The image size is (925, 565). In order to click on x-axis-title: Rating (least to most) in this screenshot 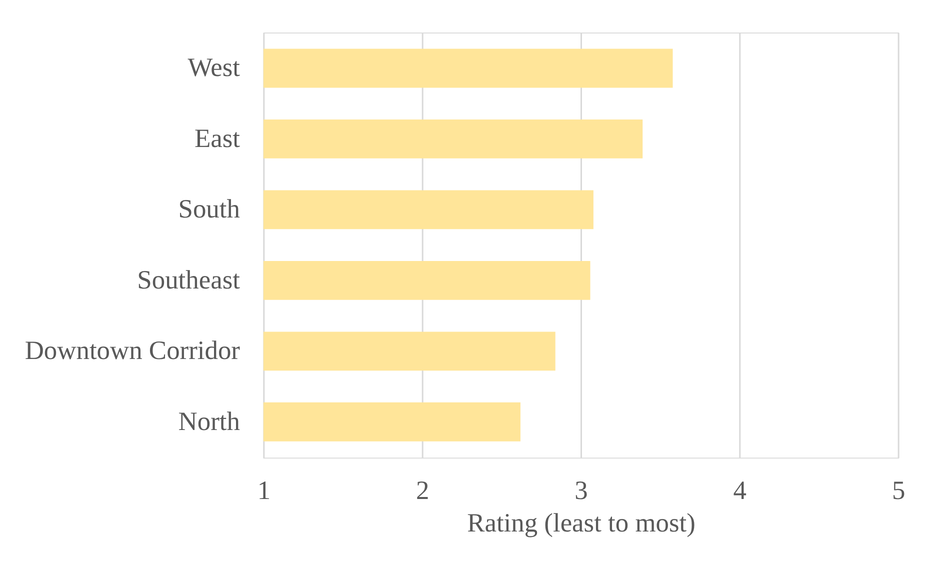, I will do `click(581, 522)`.